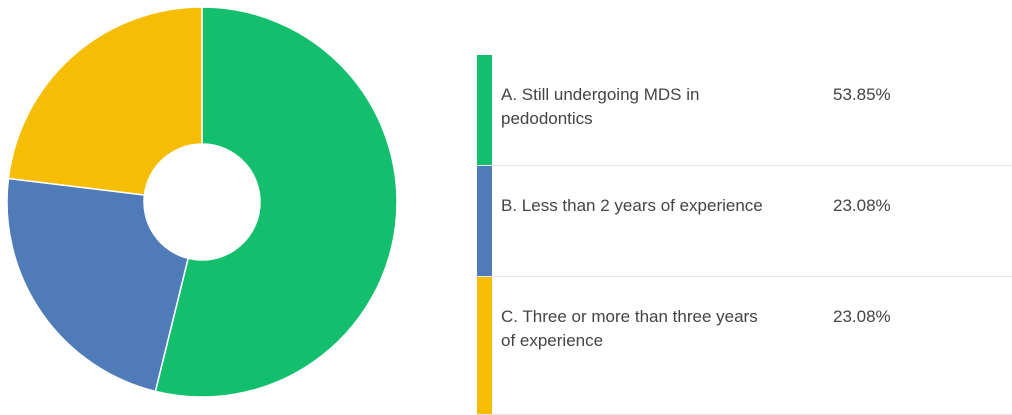  What do you see at coordinates (600, 106) in the screenshot?
I see `legend-label: A. Still undergoing MDS in pedodontics` at bounding box center [600, 106].